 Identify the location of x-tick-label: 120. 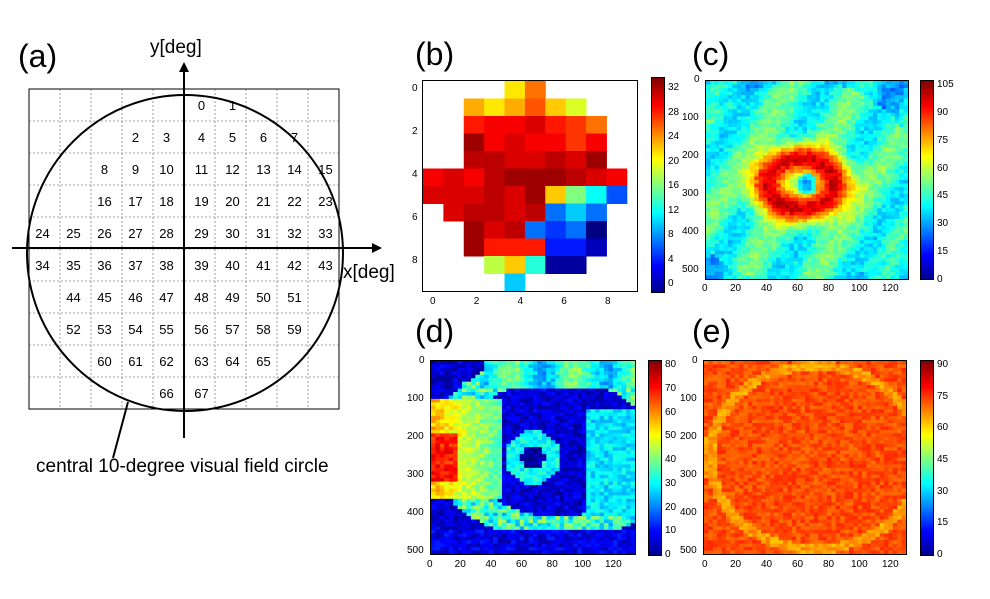
(890, 288).